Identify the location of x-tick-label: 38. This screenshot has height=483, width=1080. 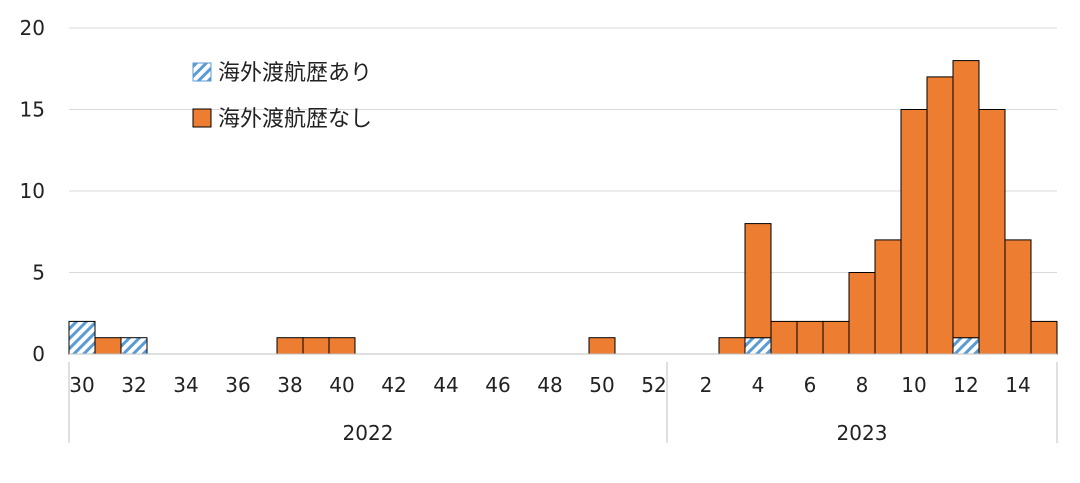
(289, 385).